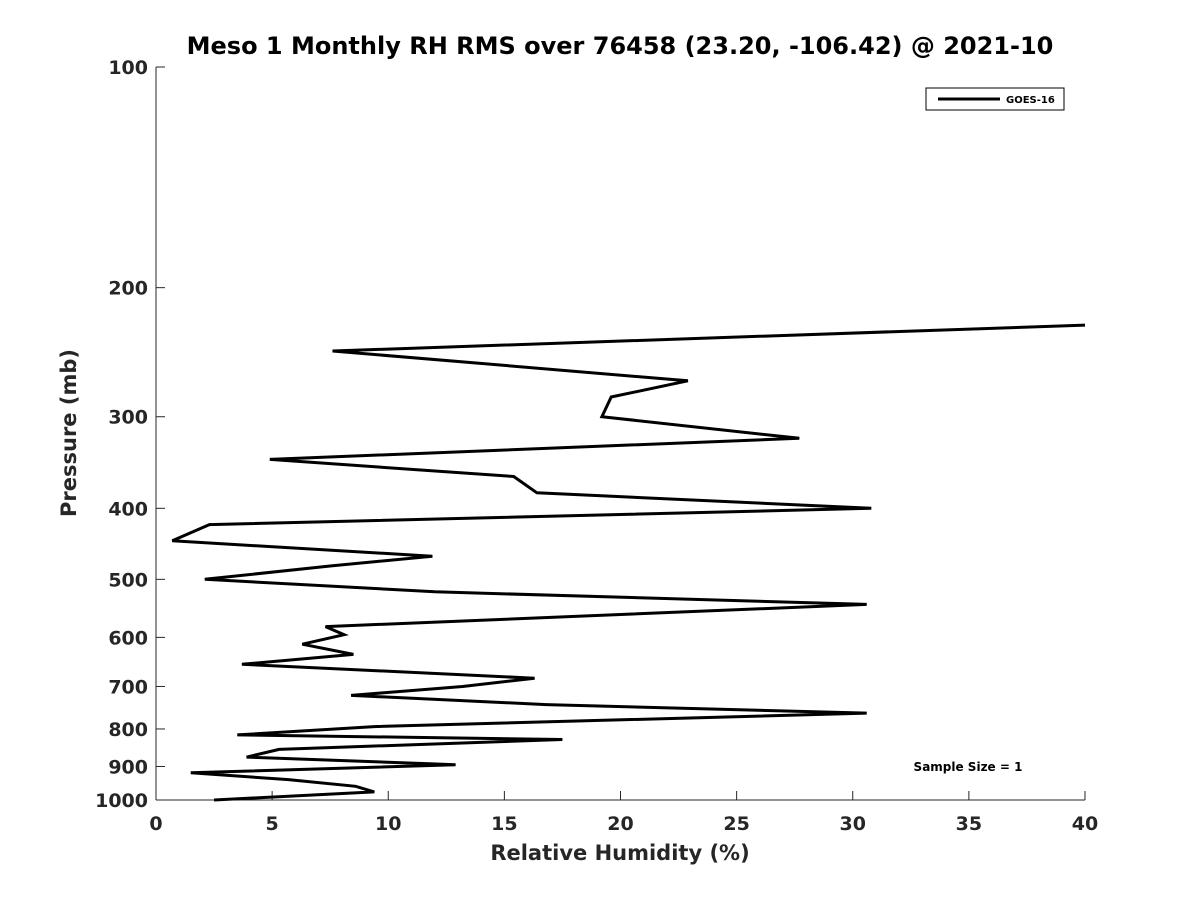 Image resolution: width=1200 pixels, height=900 pixels. Describe the element at coordinates (736, 824) in the screenshot. I see `x-tick-label: 25` at that location.